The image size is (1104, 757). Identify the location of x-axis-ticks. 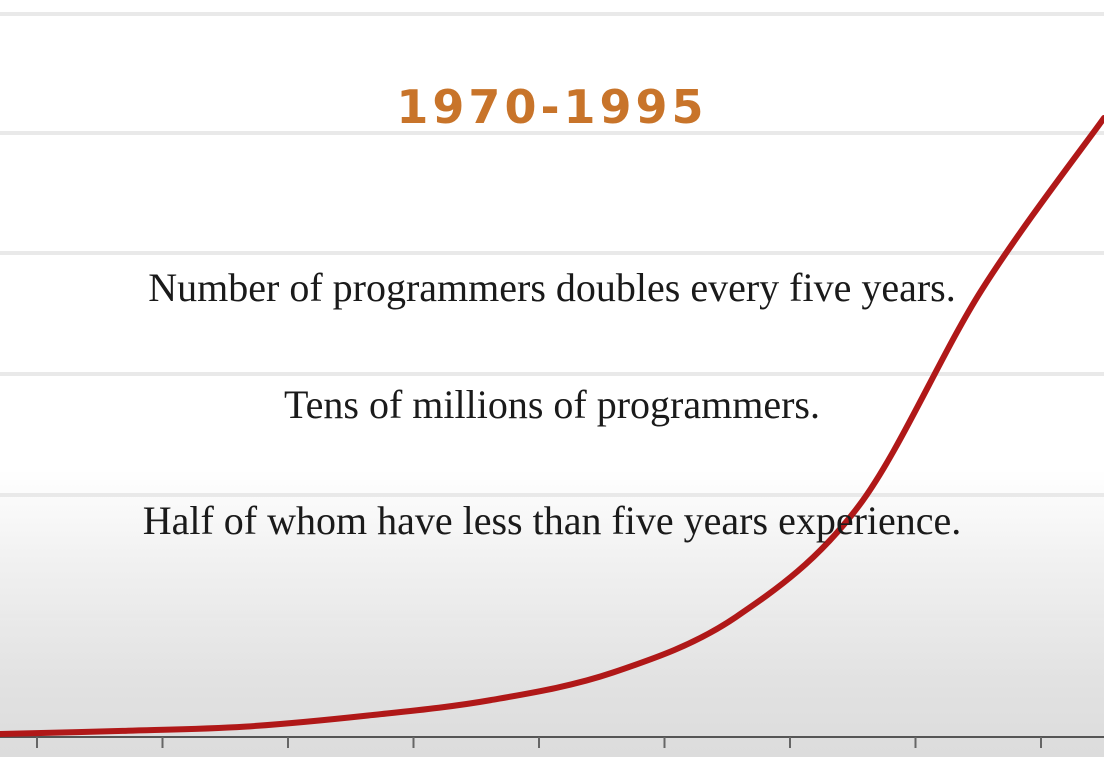
(539, 742).